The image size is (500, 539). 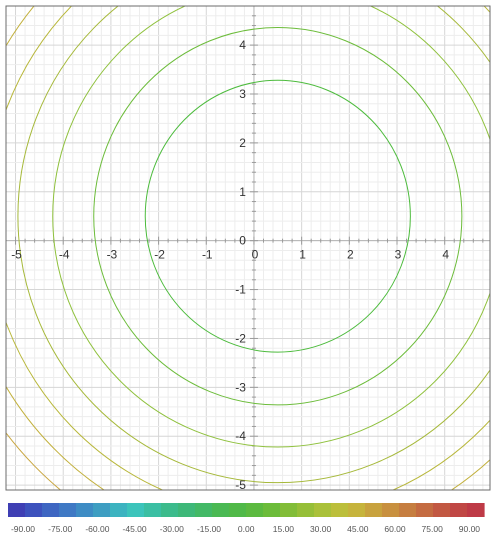 I want to click on y-tick-label: 0, so click(x=242, y=241).